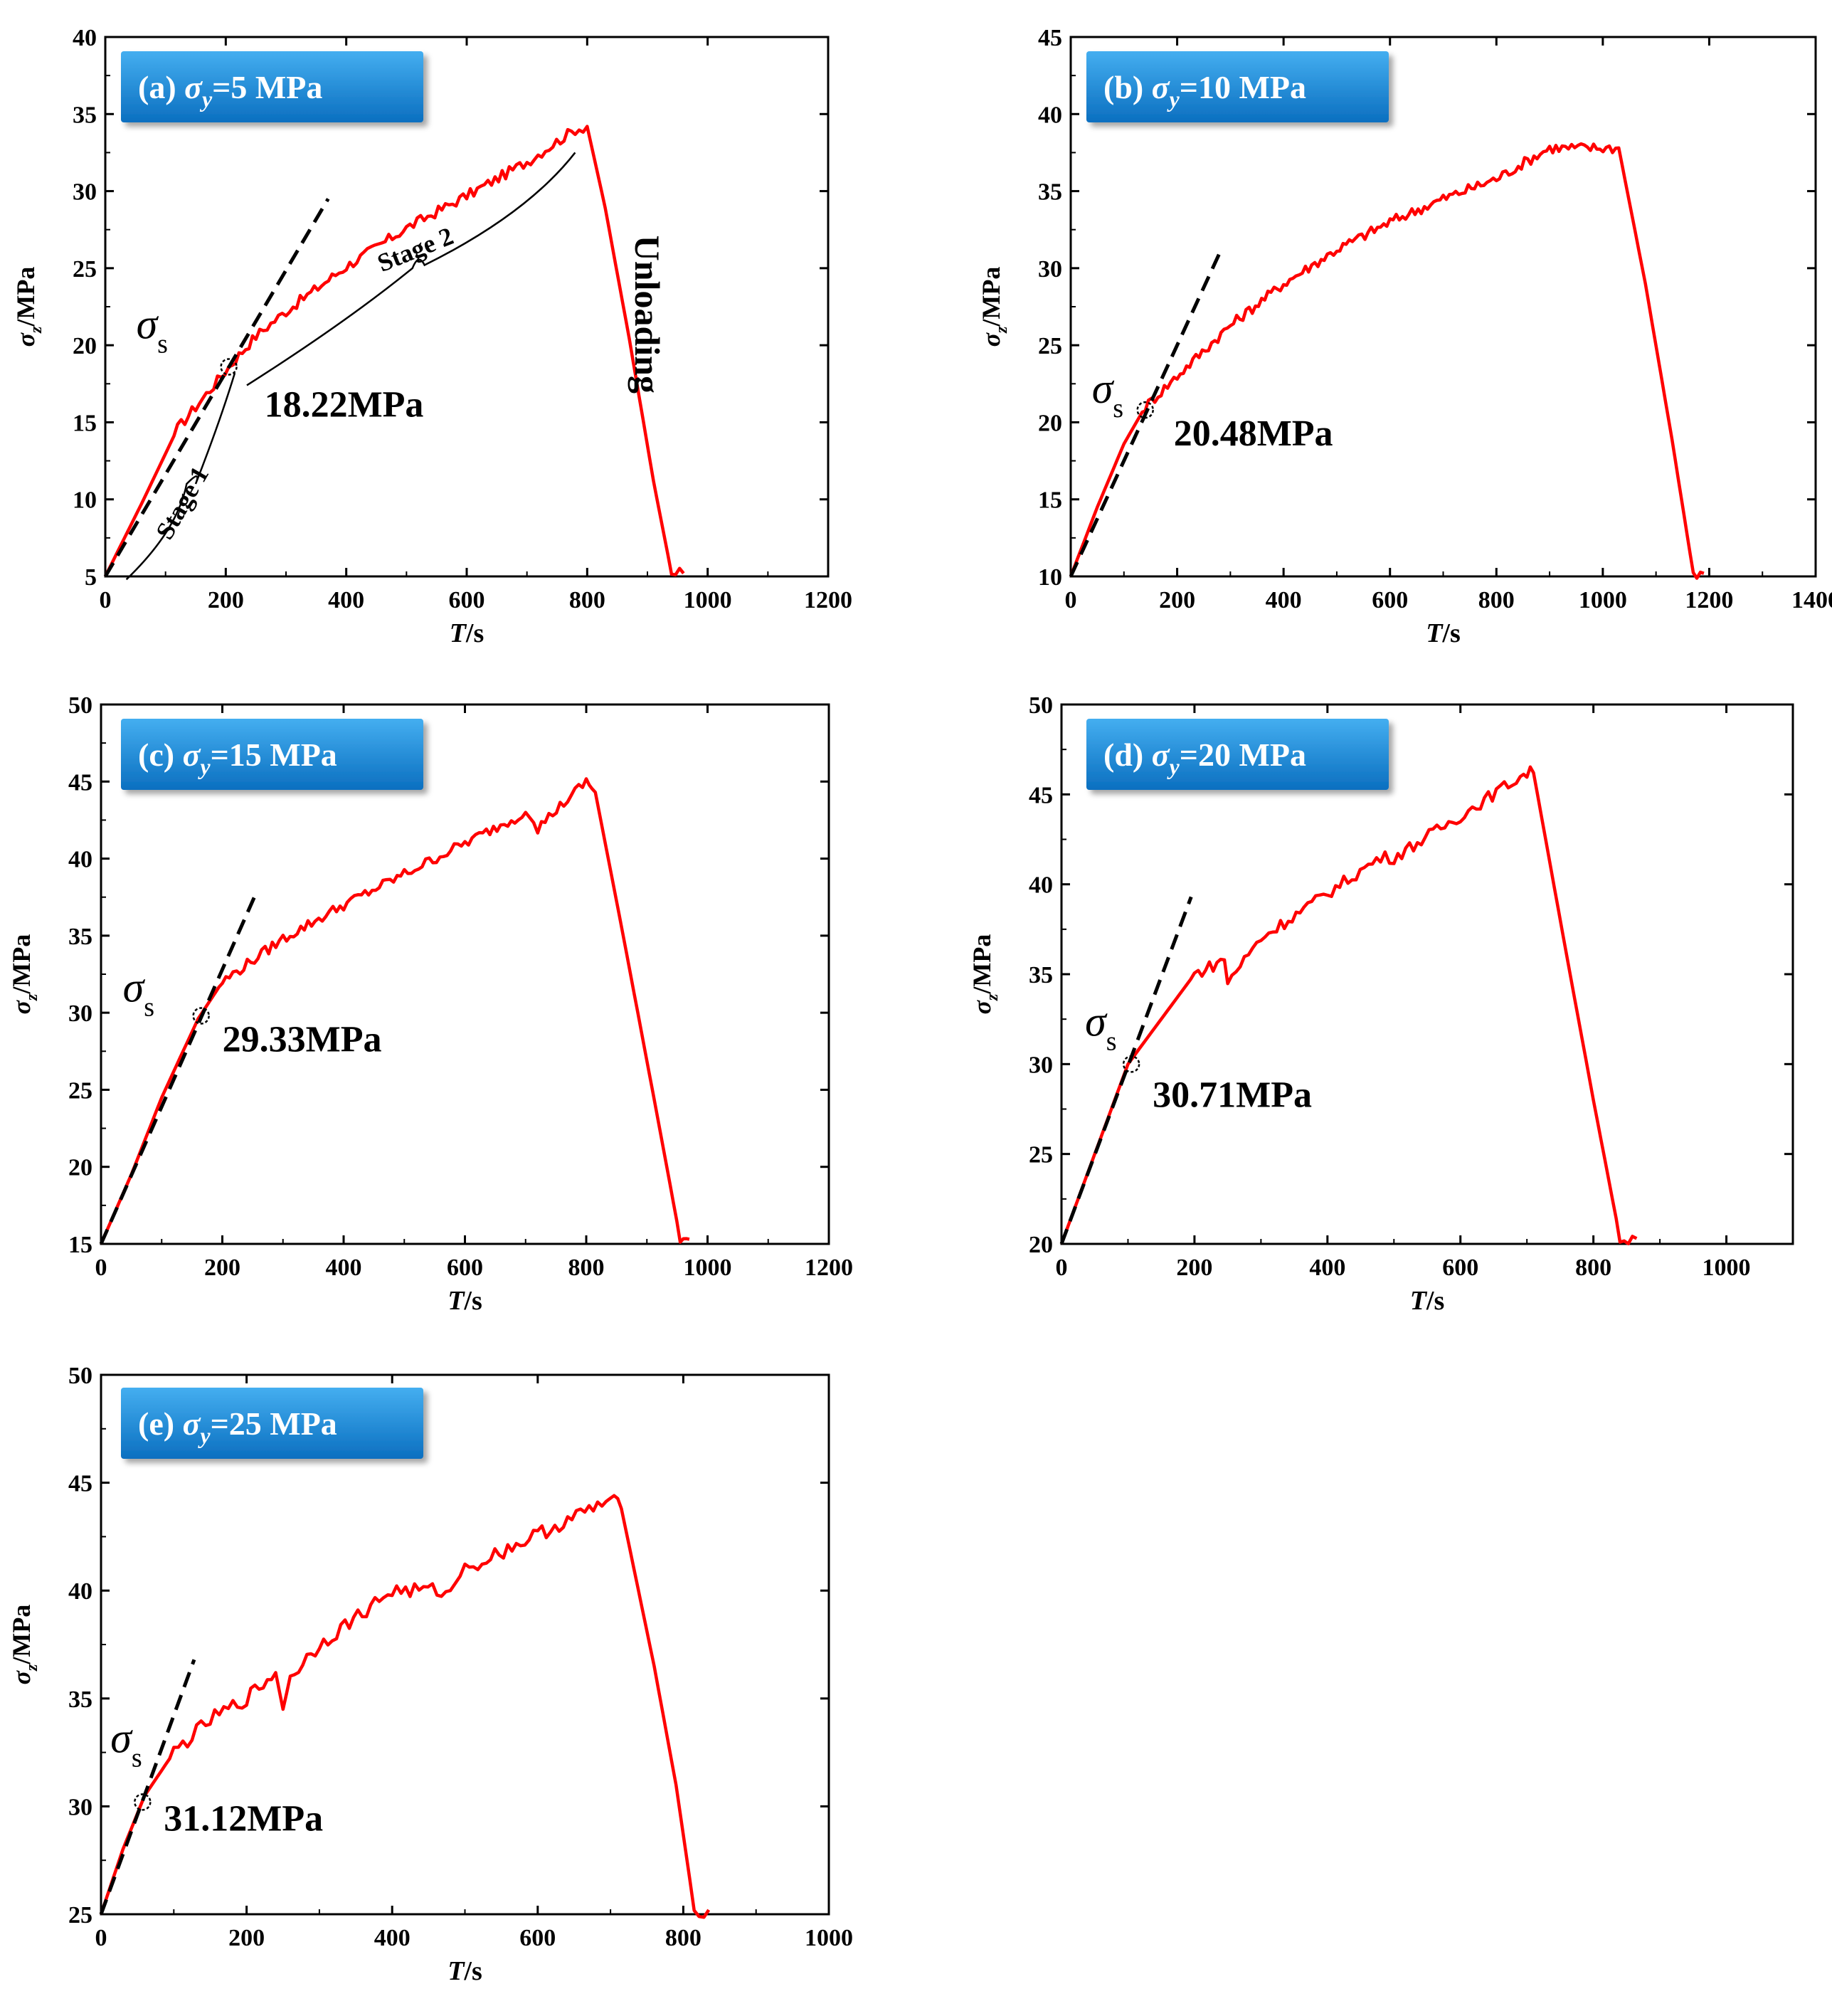 This screenshot has width=1832, height=2016. Describe the element at coordinates (647, 315) in the screenshot. I see `annotation-2: Unloading` at that location.